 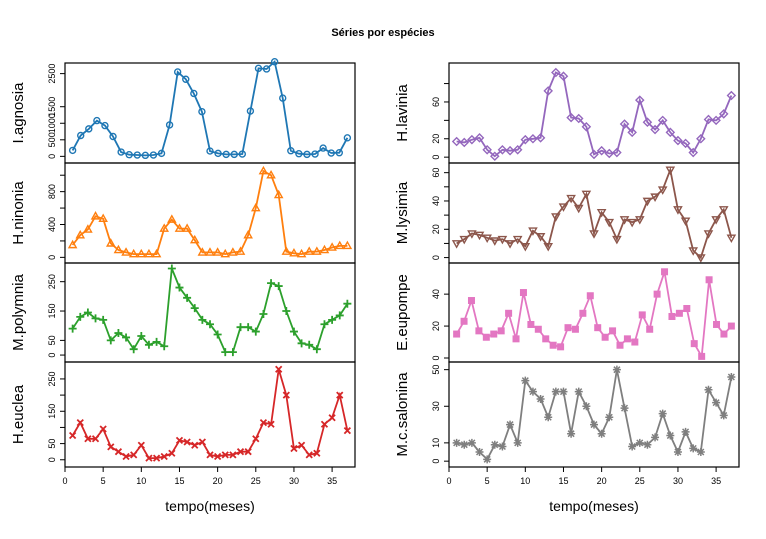 What do you see at coordinates (332, 481) in the screenshot?
I see `x-tick-label: 35` at bounding box center [332, 481].